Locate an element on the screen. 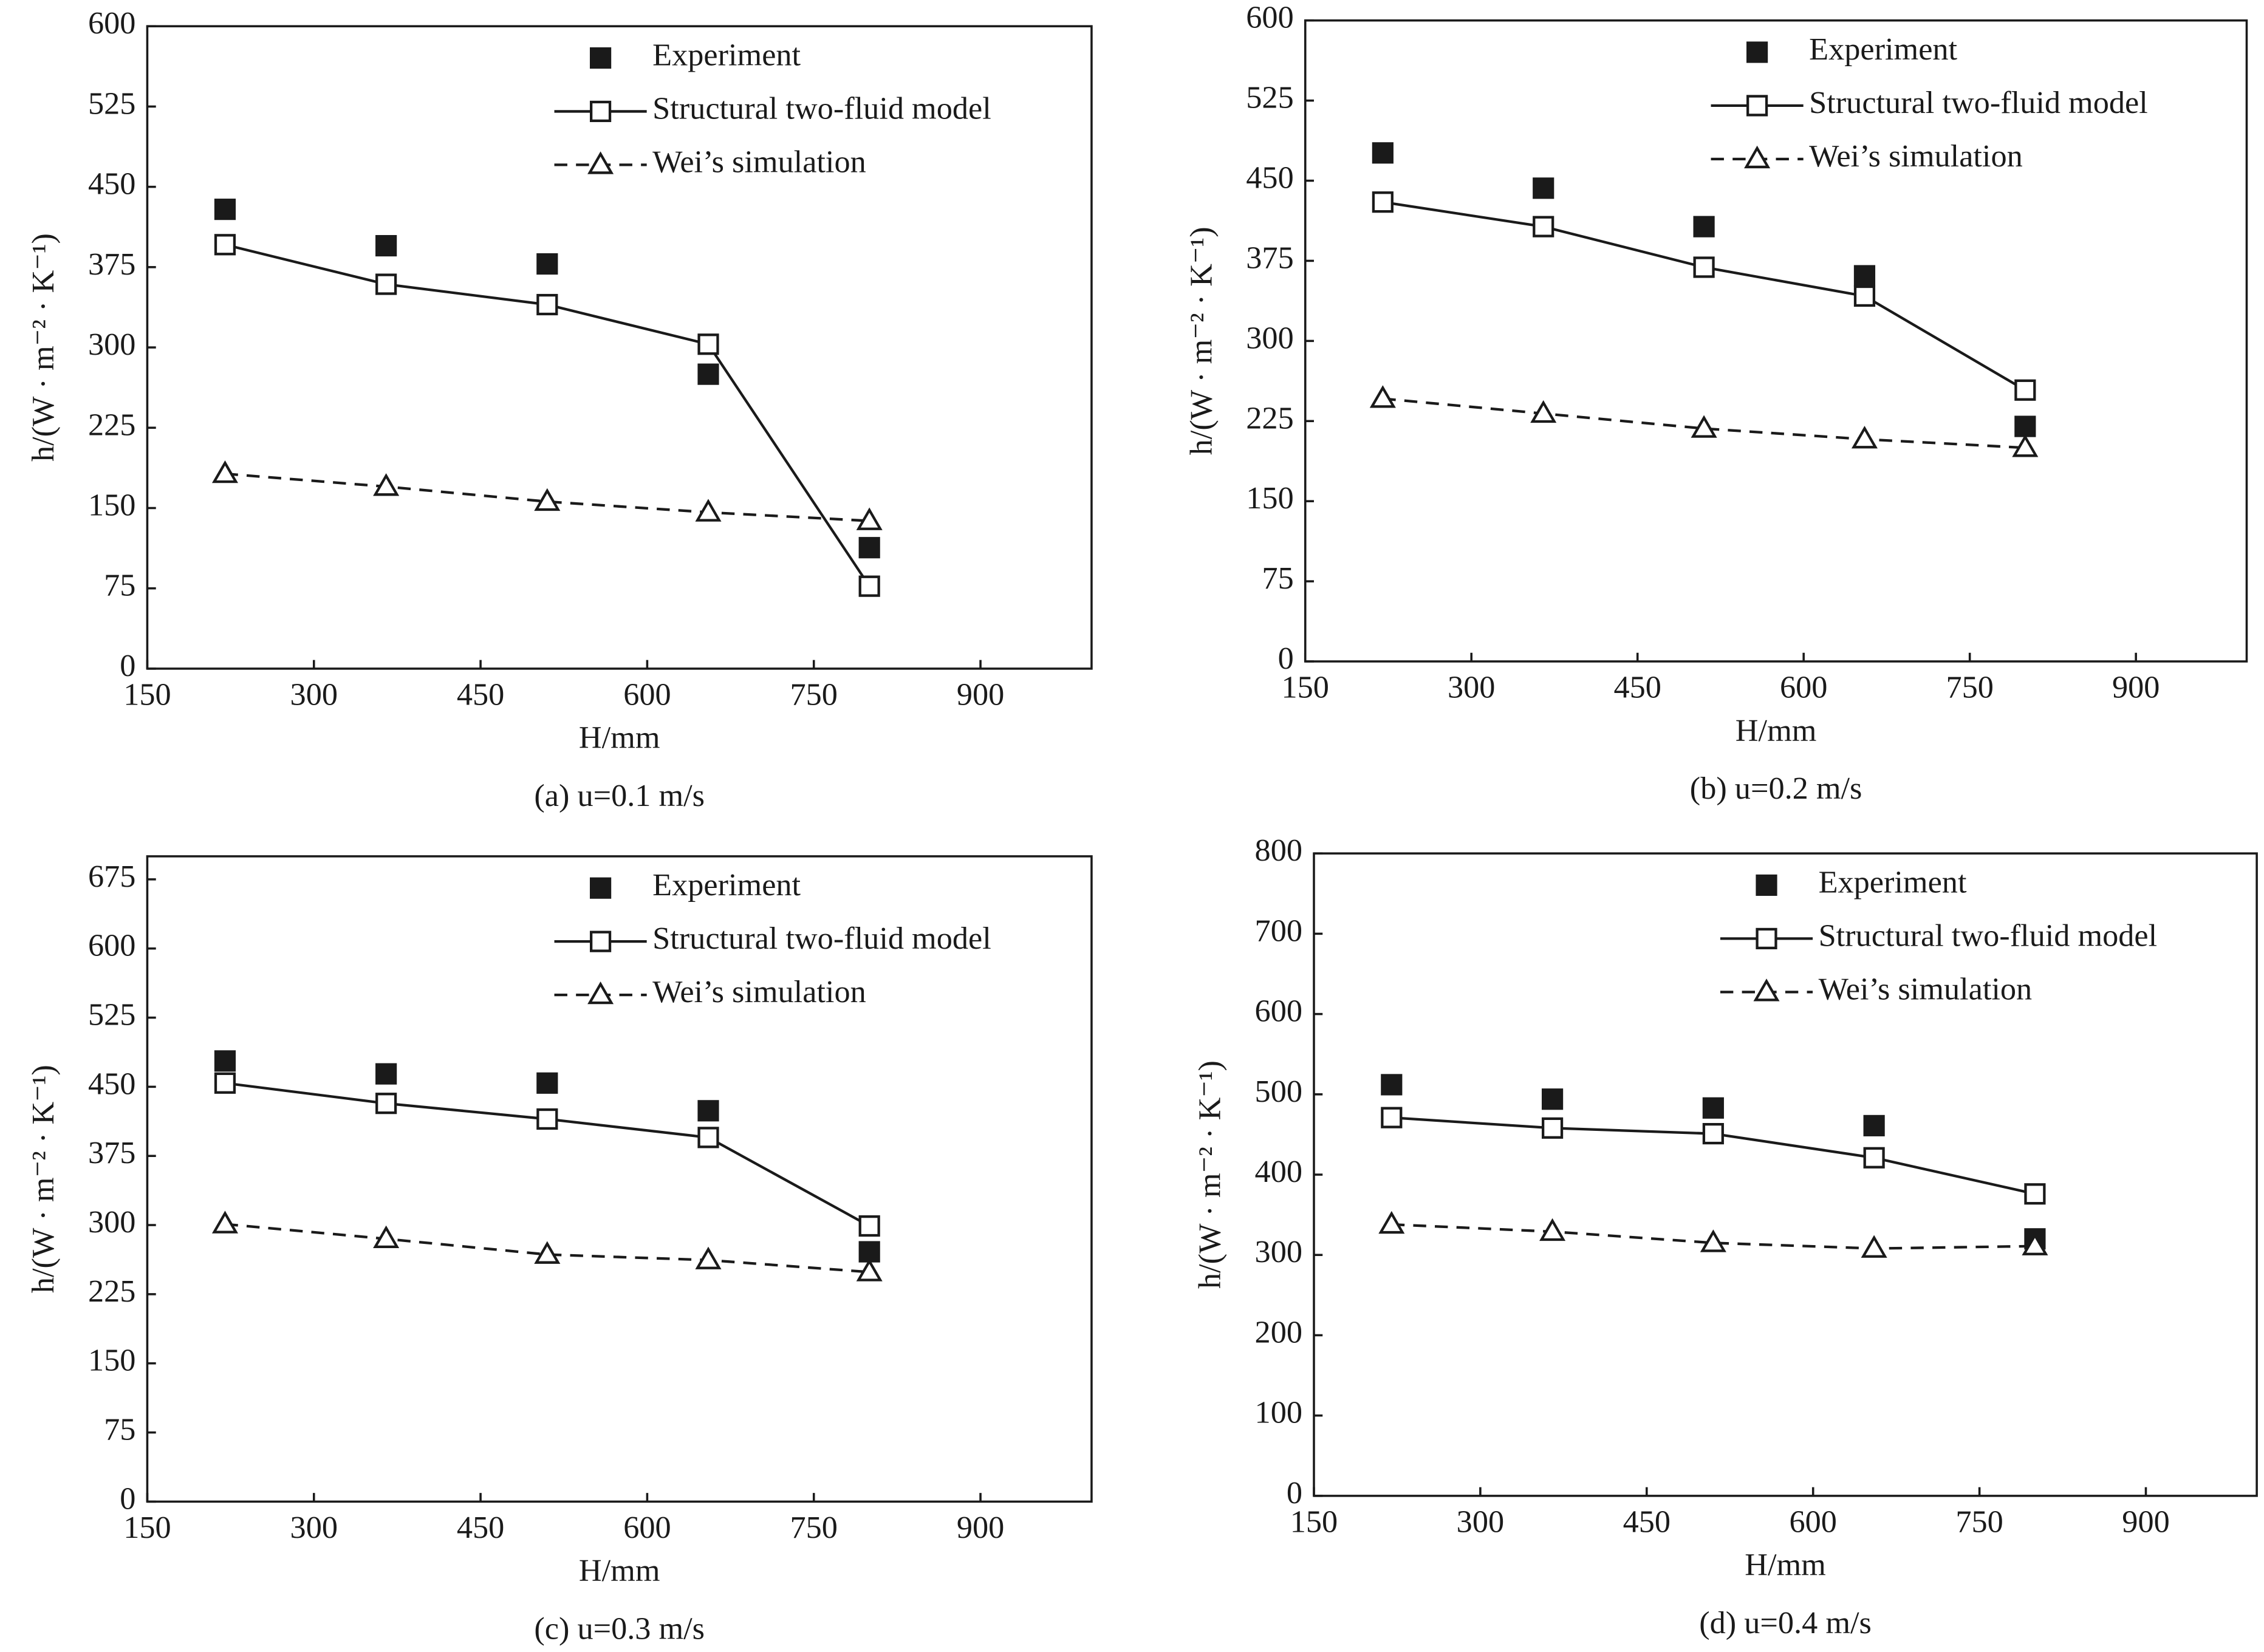  y-tick-label: 100 is located at coordinates (1278, 1412).